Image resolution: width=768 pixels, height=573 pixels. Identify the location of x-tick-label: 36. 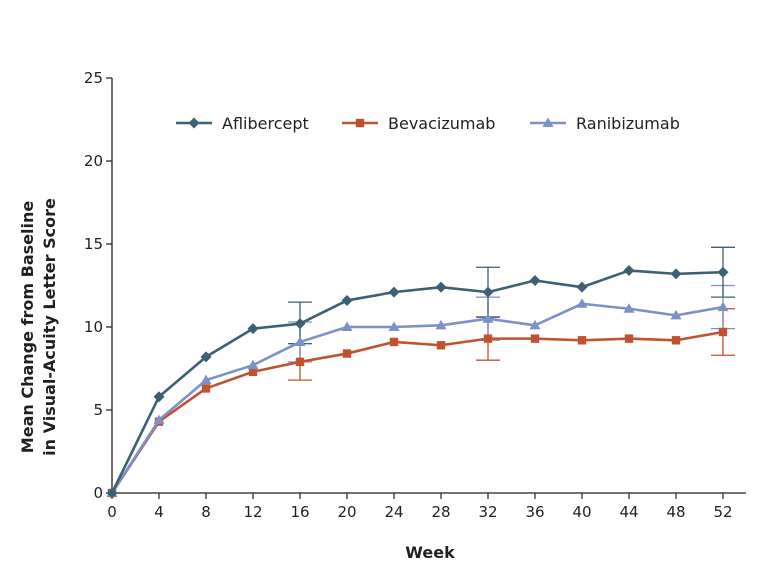
(534, 512).